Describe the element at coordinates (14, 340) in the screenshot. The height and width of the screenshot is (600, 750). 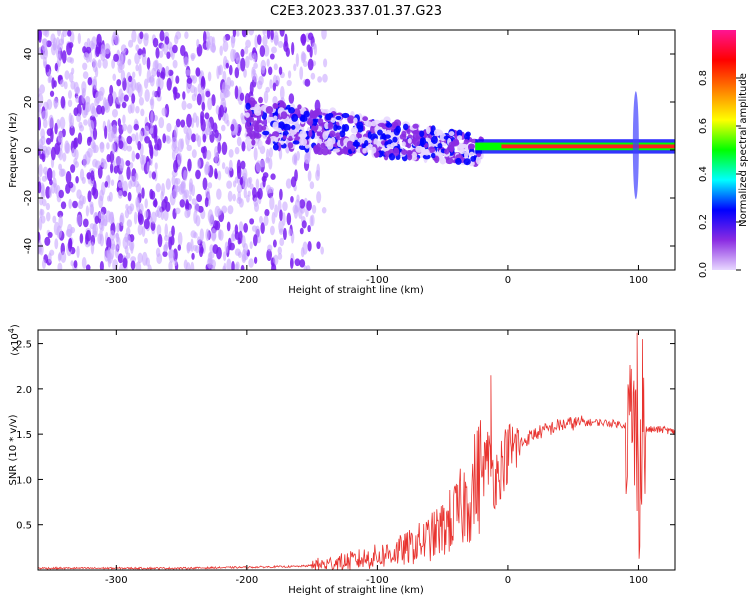
I see `snr-y-scale: (x104)` at that location.